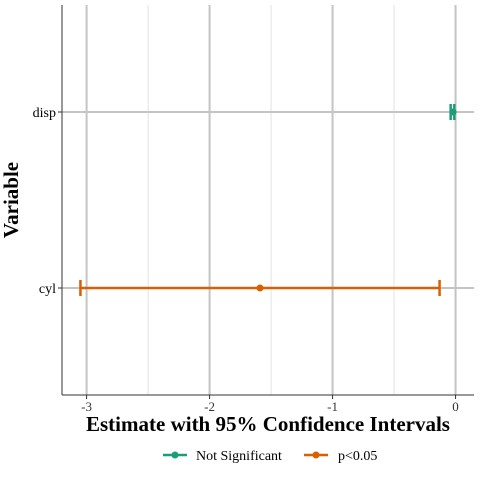  What do you see at coordinates (270, 404) in the screenshot?
I see `x-axis-ticks: -3 -2 -1 0` at bounding box center [270, 404].